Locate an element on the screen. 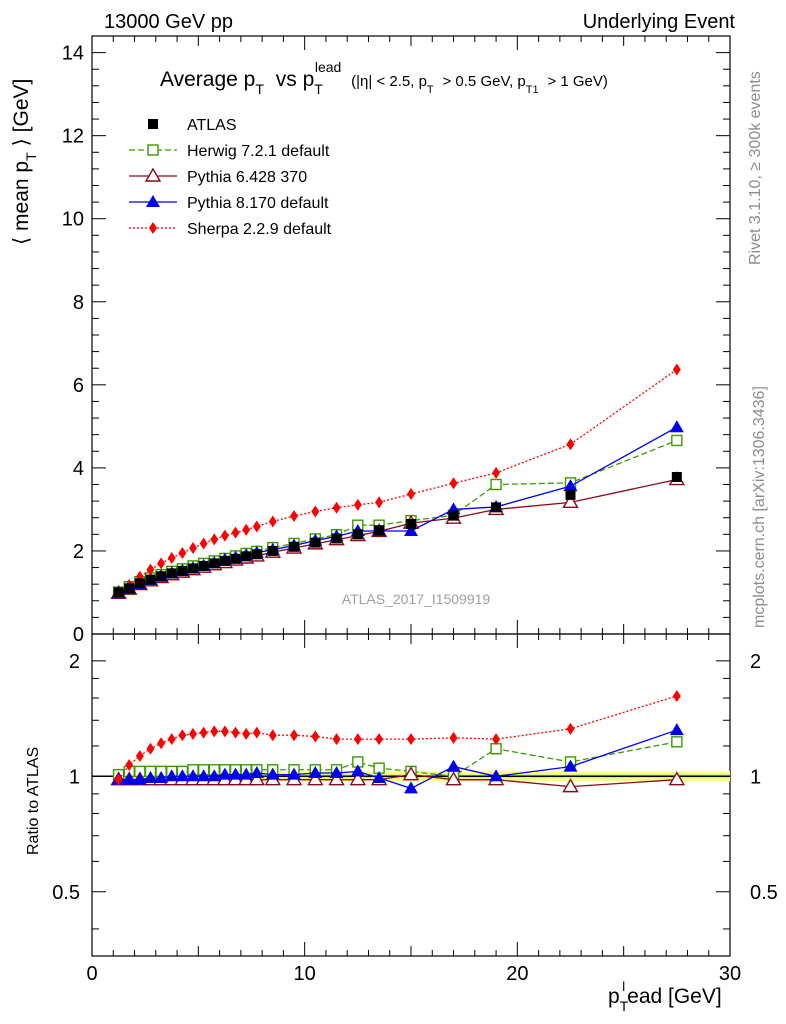  point-herwig is located at coordinates (496, 484).